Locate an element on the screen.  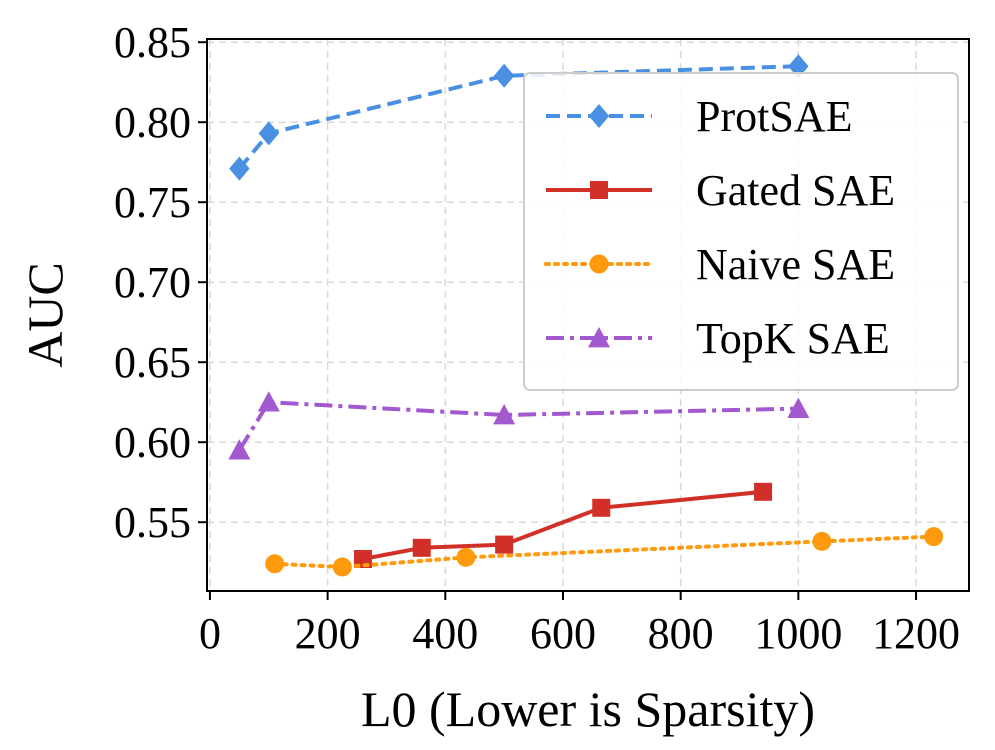
legend-entry: Naive SAE is located at coordinates (719, 264).